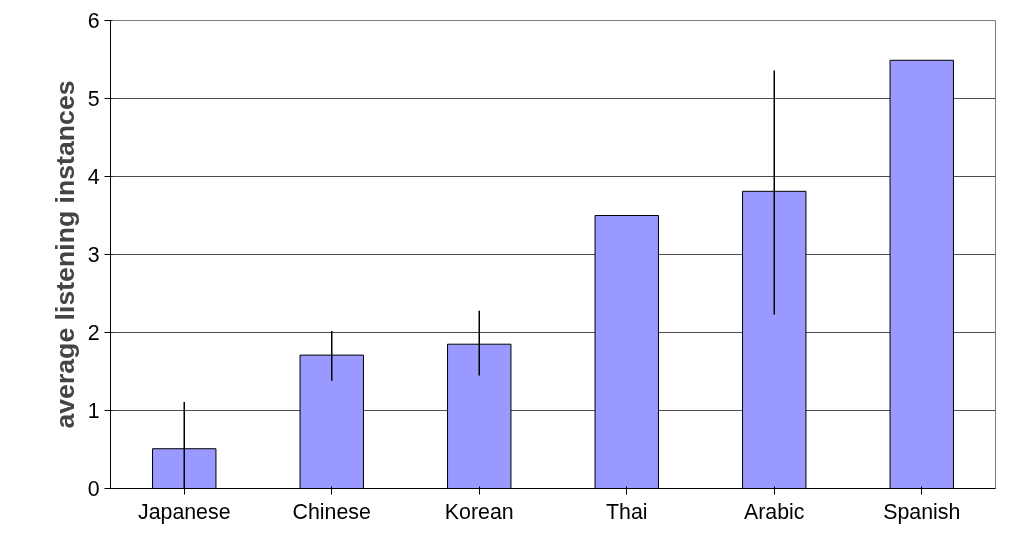 This screenshot has width=1031, height=552. I want to click on y-tick-label: 5, so click(93, 99).